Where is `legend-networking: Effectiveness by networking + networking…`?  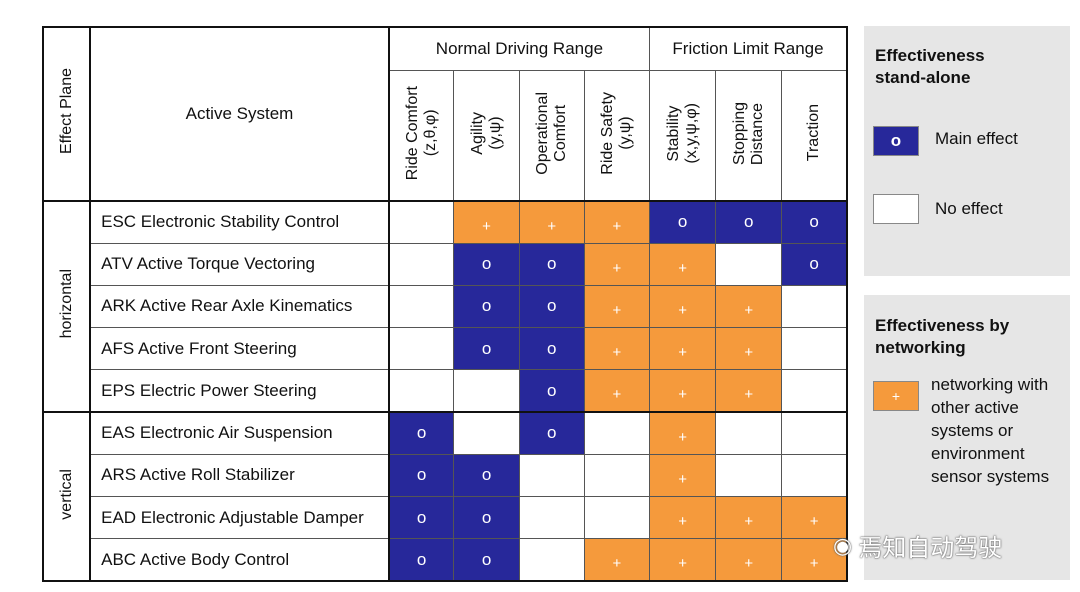 legend-networking: Effectiveness by networking + networking… is located at coordinates (967, 437).